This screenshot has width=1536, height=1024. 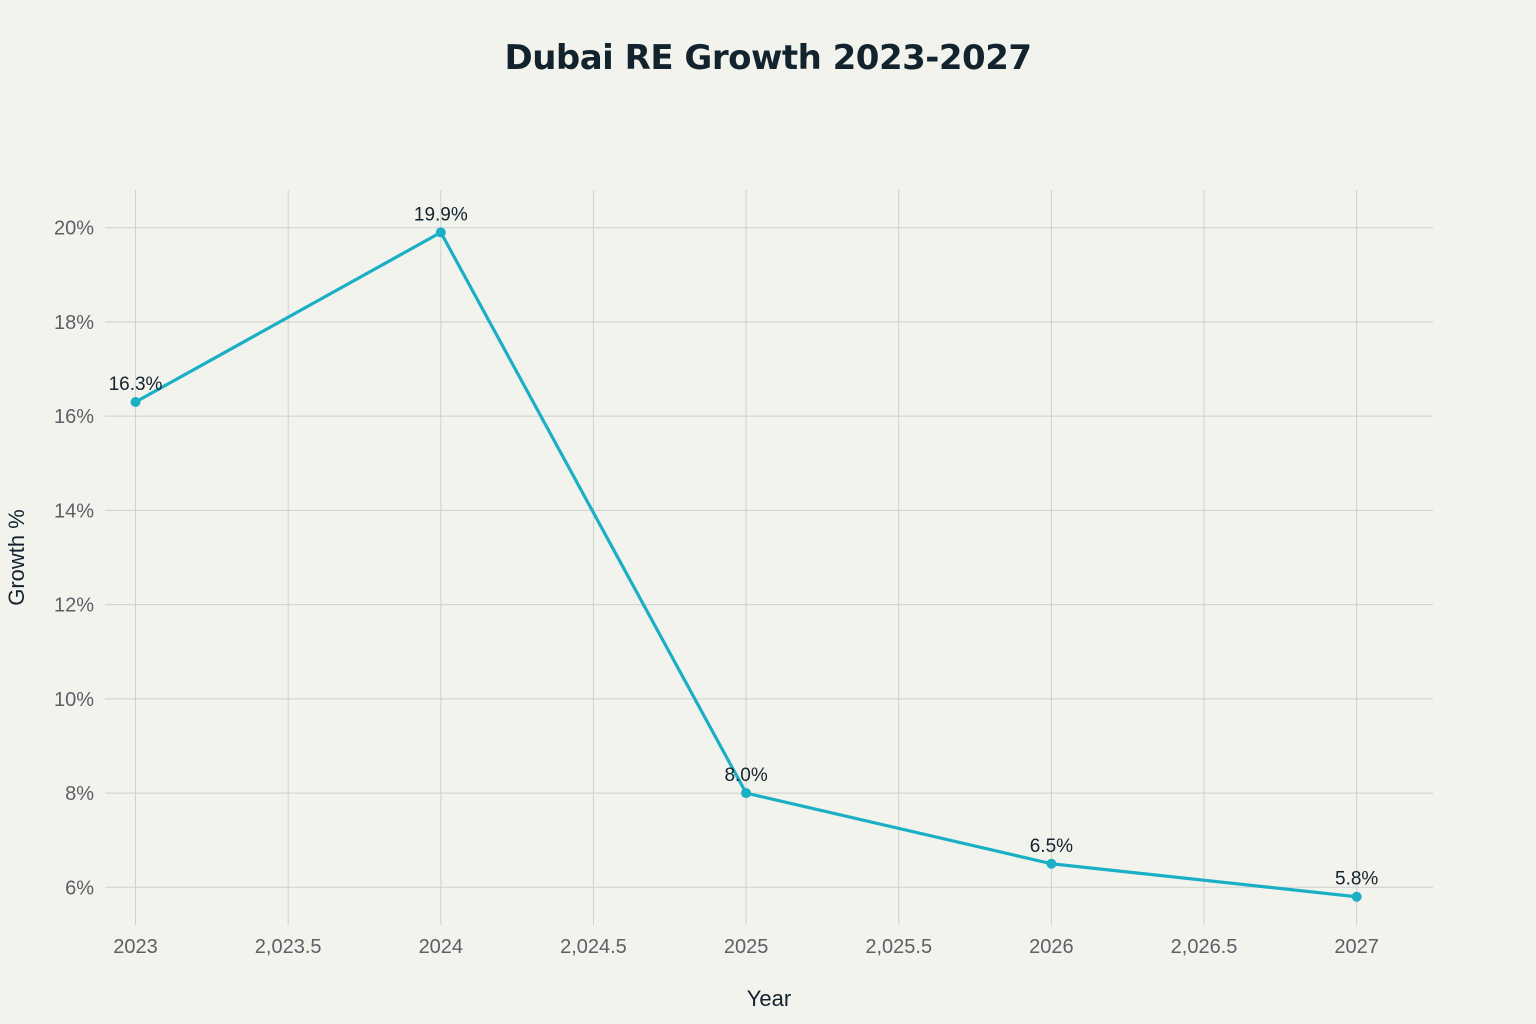 I want to click on x-tick-label: 2,024.5, so click(x=593, y=947).